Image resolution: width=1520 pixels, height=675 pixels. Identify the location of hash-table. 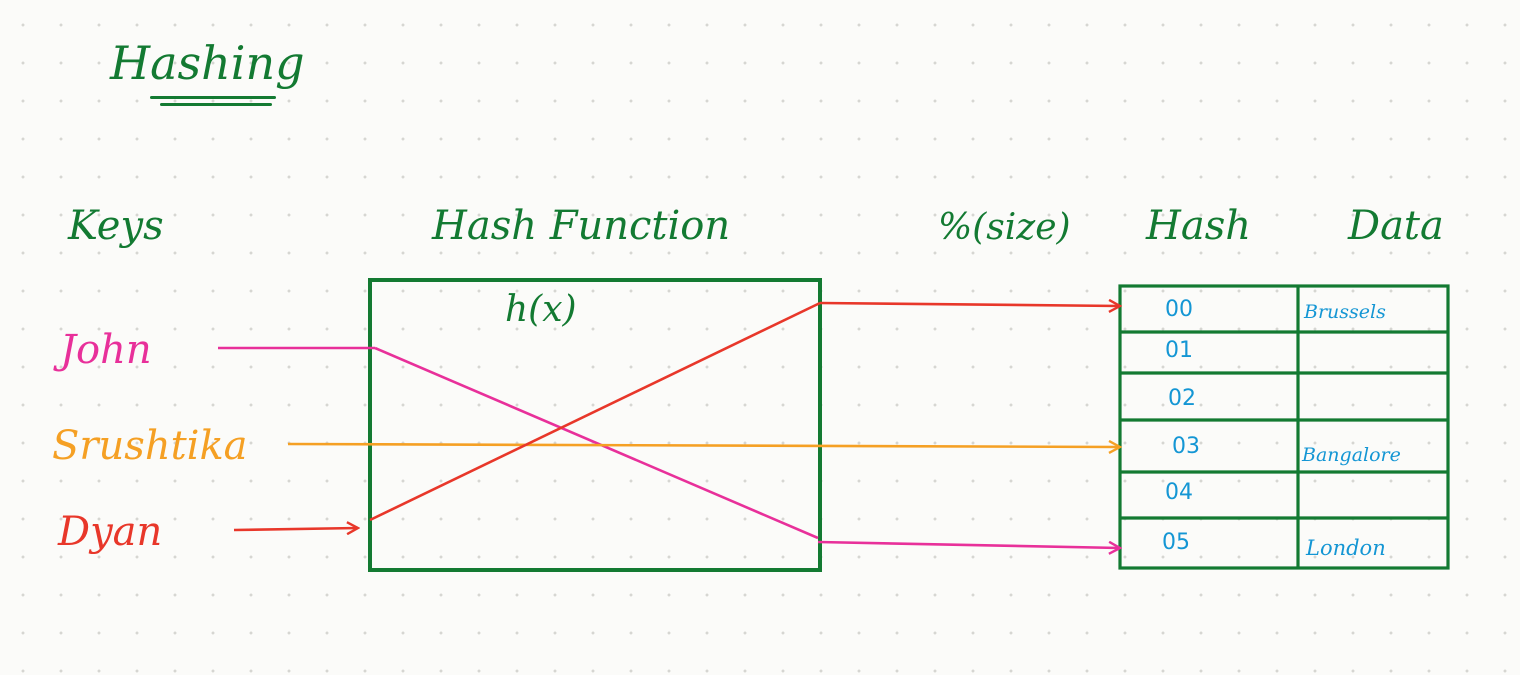
(1284, 427).